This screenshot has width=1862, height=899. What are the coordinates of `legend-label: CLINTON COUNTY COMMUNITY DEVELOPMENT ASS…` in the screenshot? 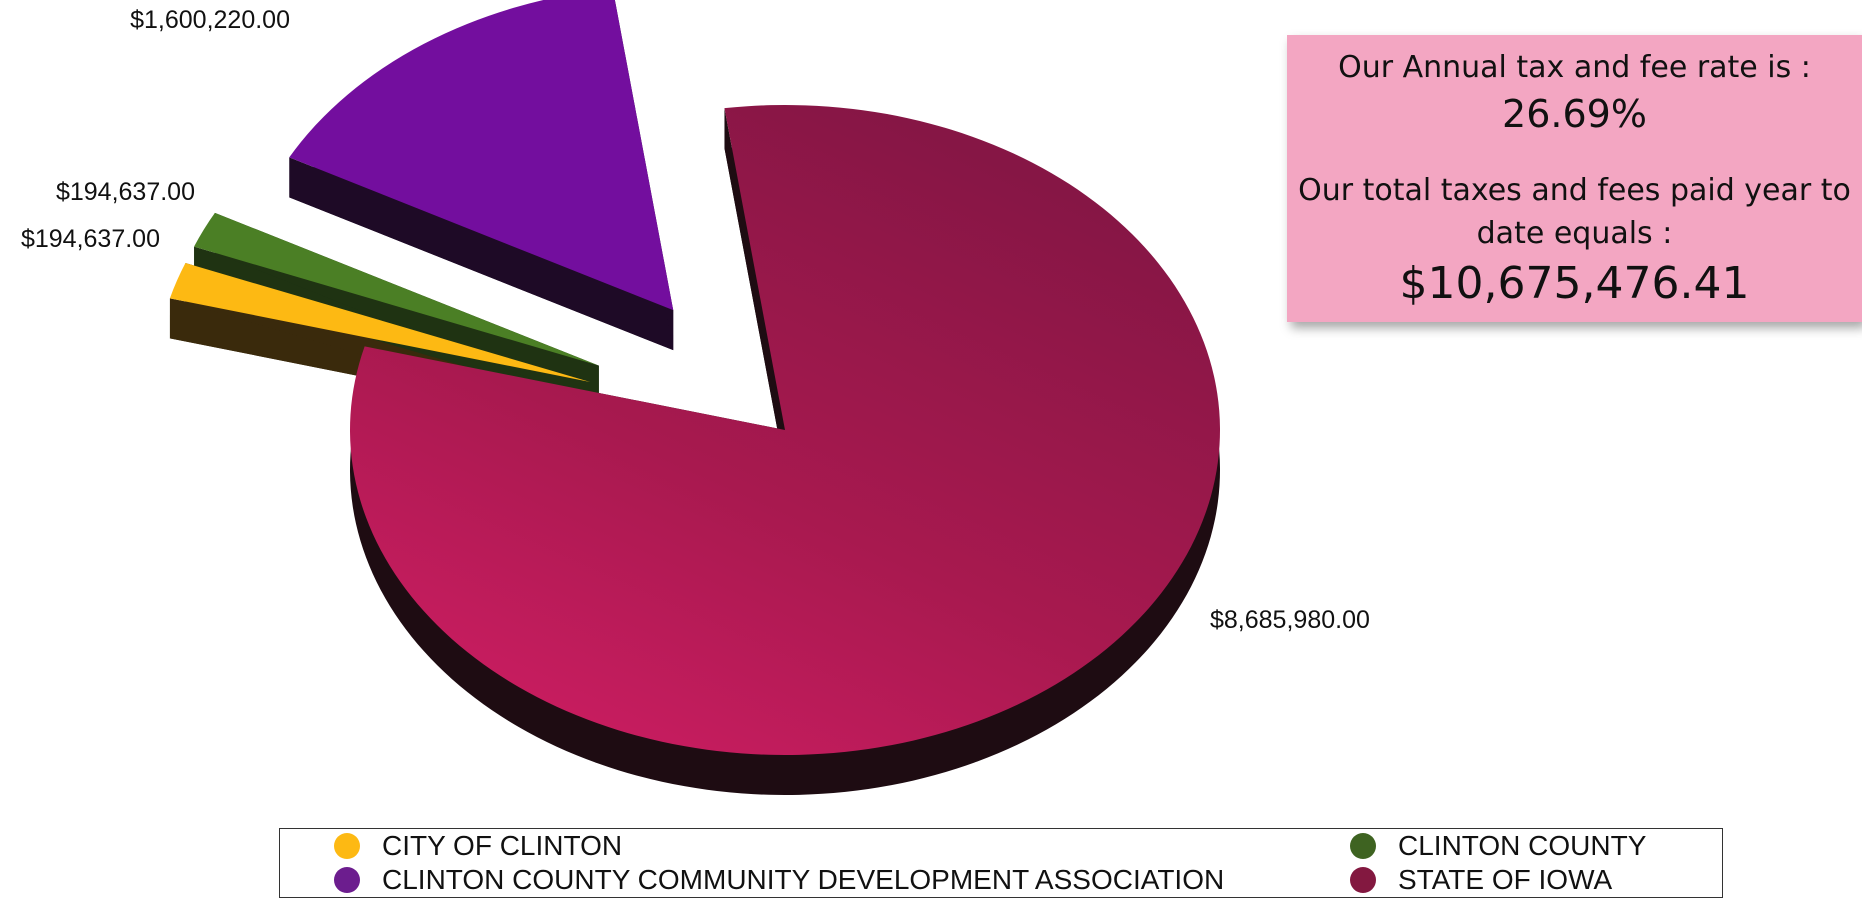 It's located at (803, 879).